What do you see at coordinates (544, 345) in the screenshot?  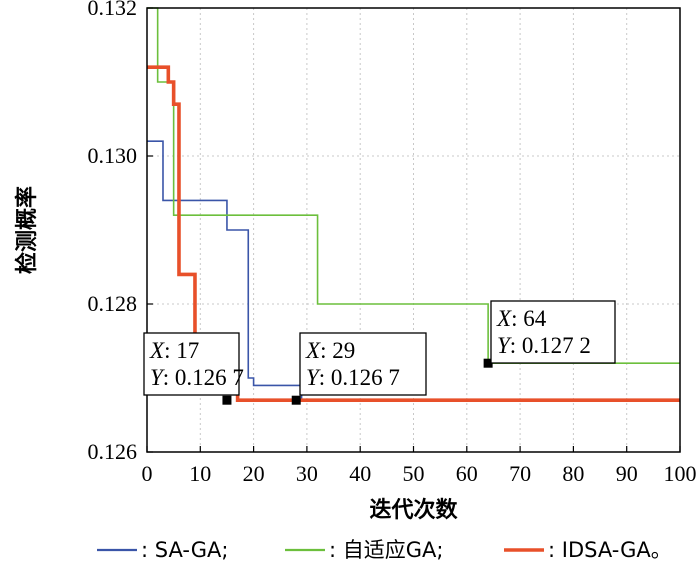 I see `datatip-y-text: Y: 0.127 2` at bounding box center [544, 345].